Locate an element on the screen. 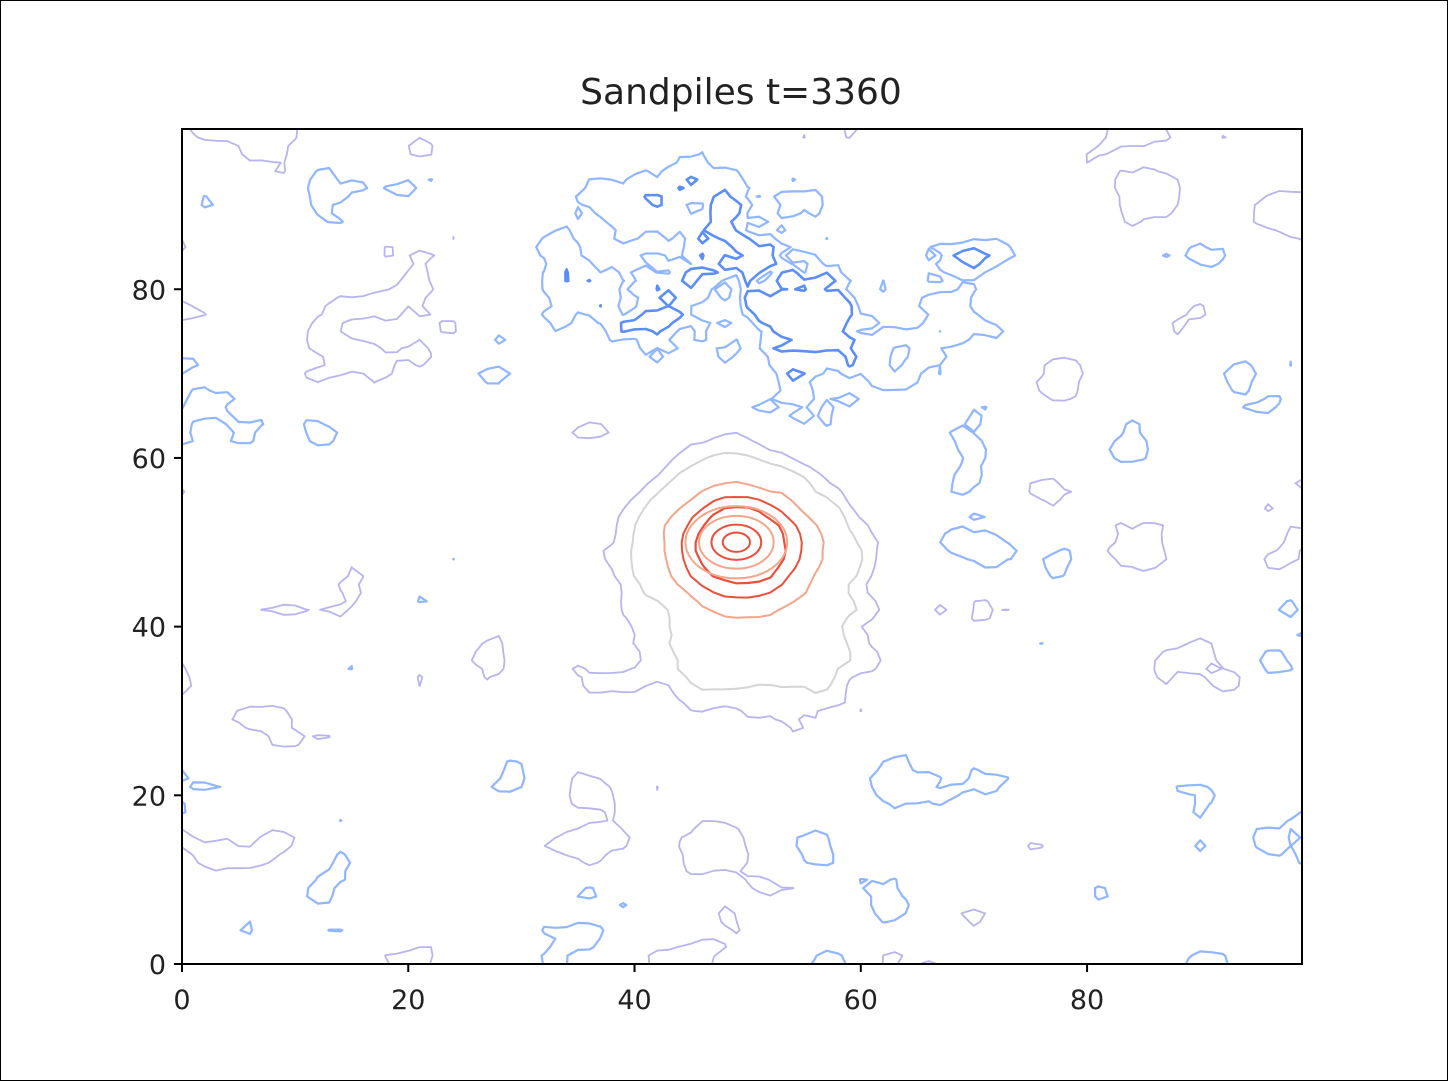  x-tick-label: 0 is located at coordinates (181, 1000).